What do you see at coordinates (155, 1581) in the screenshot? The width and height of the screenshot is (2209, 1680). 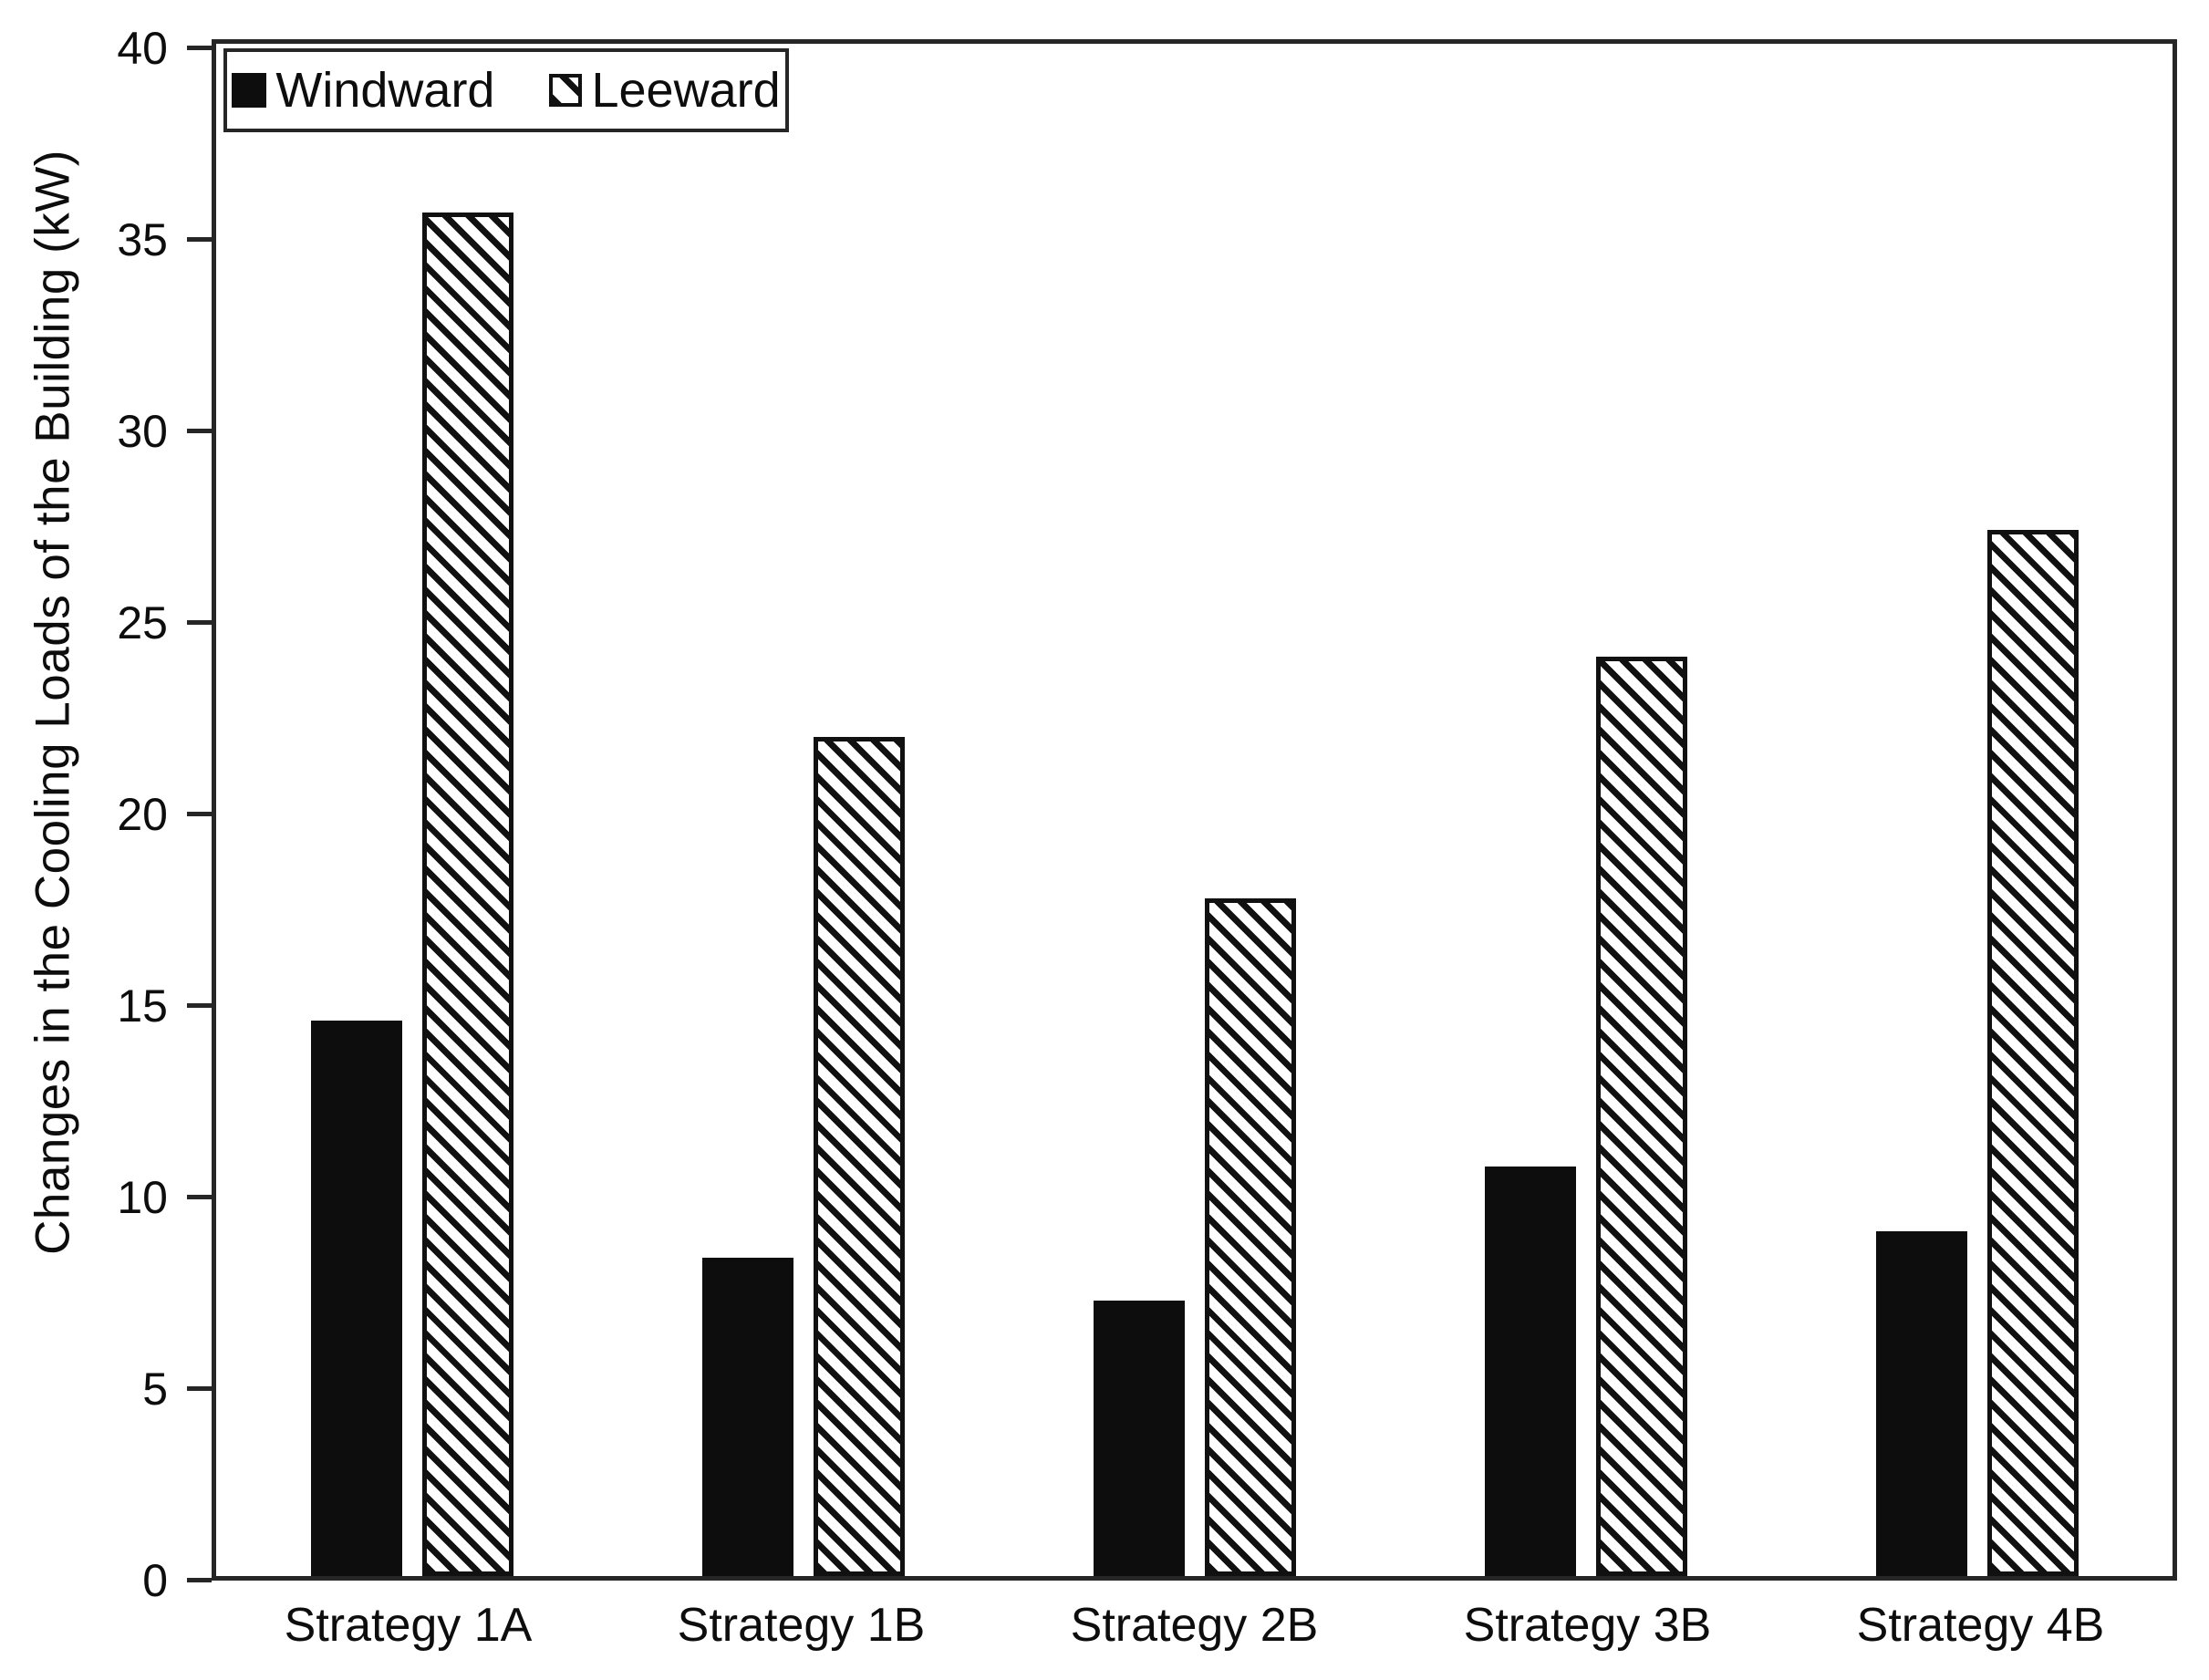 I see `y-tick-label-0: 0` at bounding box center [155, 1581].